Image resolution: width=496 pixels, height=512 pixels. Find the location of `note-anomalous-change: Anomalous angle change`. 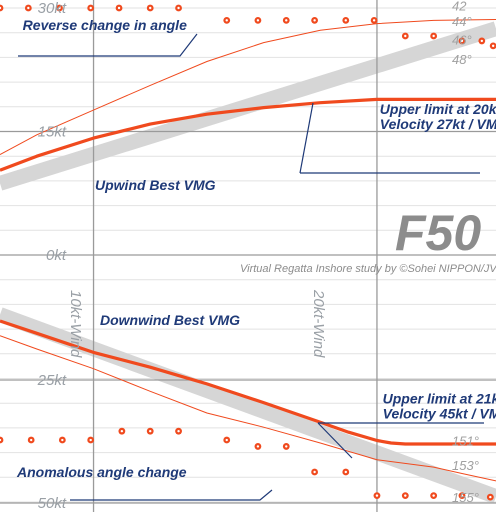

note-anomalous-change: Anomalous angle change is located at coordinates (101, 472).